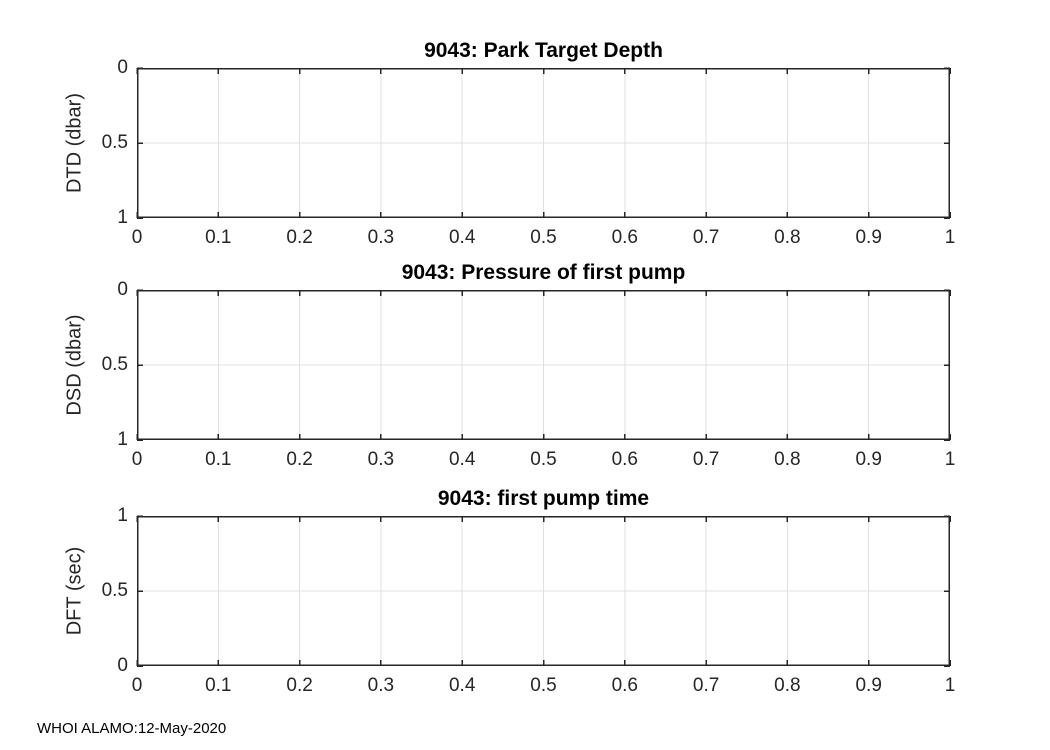 Image resolution: width=1050 pixels, height=750 pixels. I want to click on plot-title: 9043: first pump time, so click(543, 498).